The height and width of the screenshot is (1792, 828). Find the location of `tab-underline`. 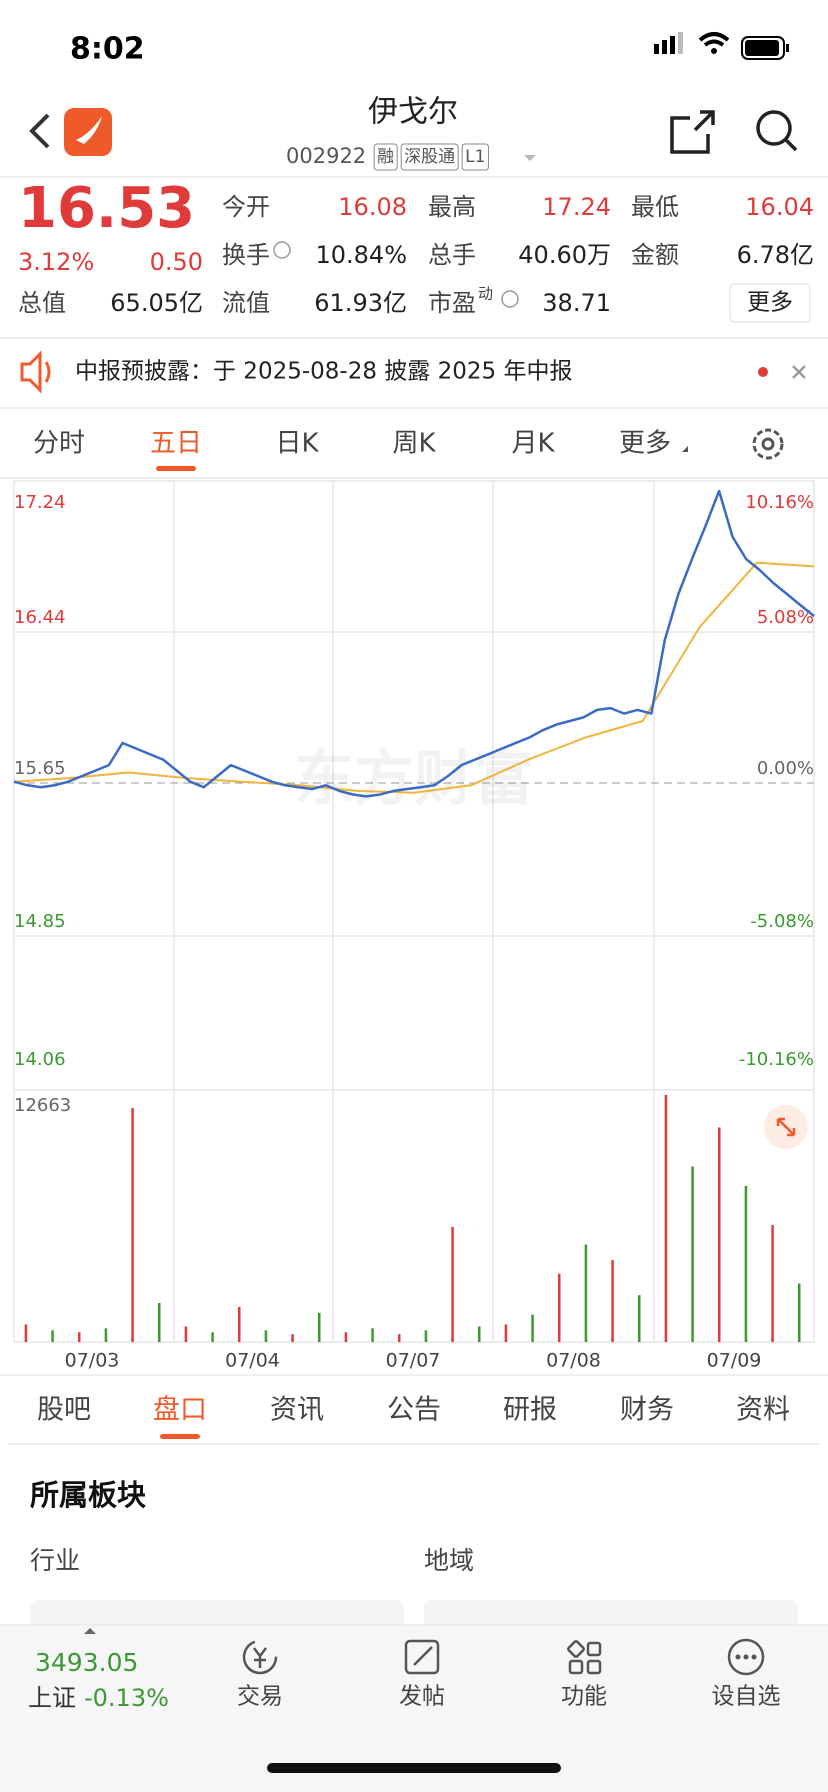

tab-underline is located at coordinates (176, 468).